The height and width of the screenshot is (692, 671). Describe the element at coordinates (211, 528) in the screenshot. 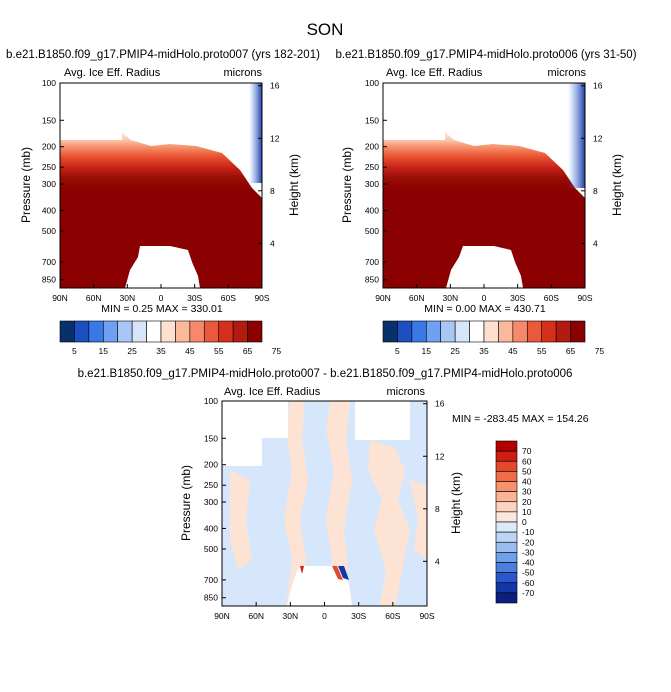

I see `y-tick-label: 400` at that location.